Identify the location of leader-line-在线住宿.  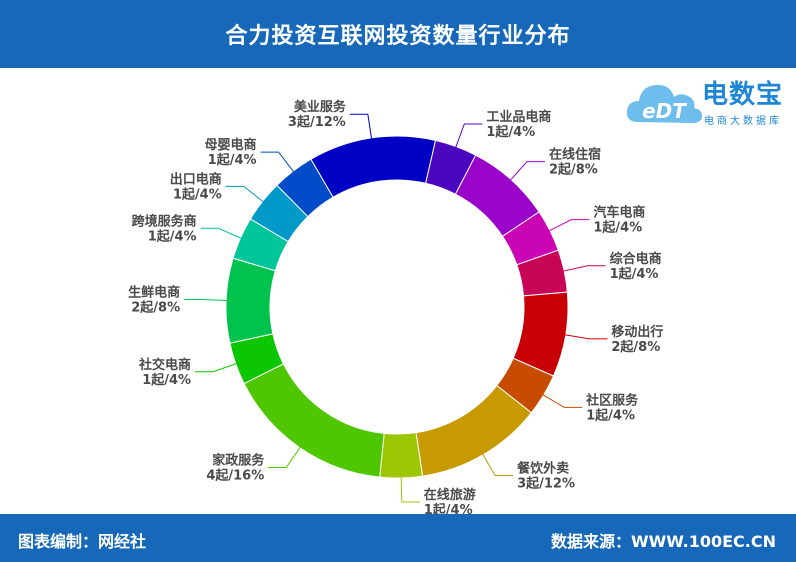
(526, 172).